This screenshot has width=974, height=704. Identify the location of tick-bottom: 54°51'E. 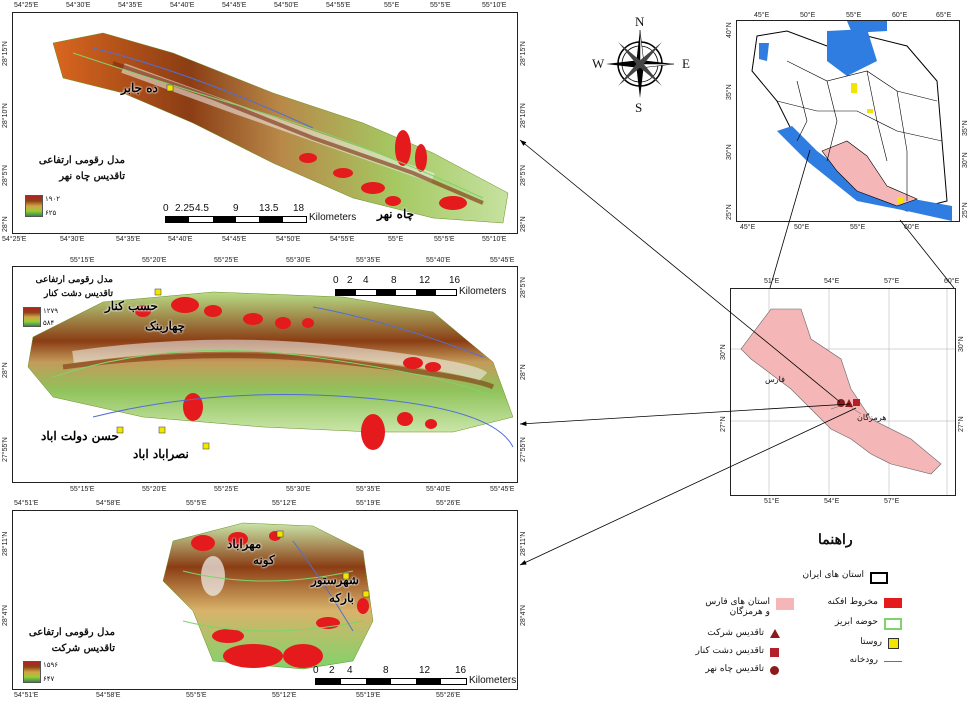
(26, 695).